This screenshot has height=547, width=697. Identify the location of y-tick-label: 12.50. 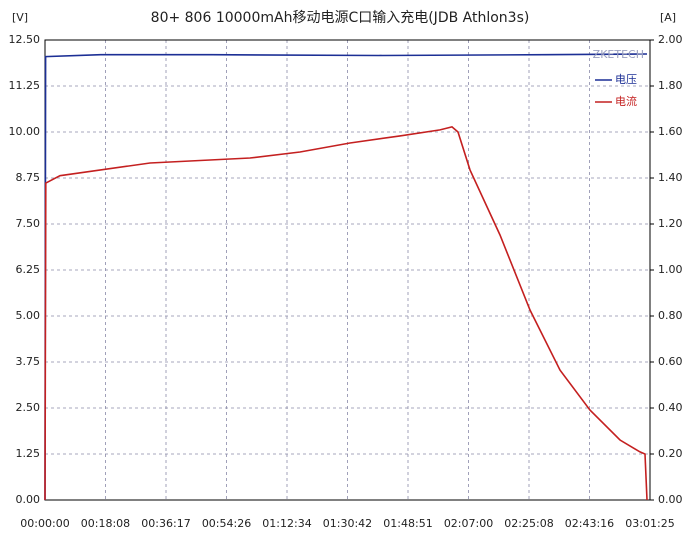
(25, 39).